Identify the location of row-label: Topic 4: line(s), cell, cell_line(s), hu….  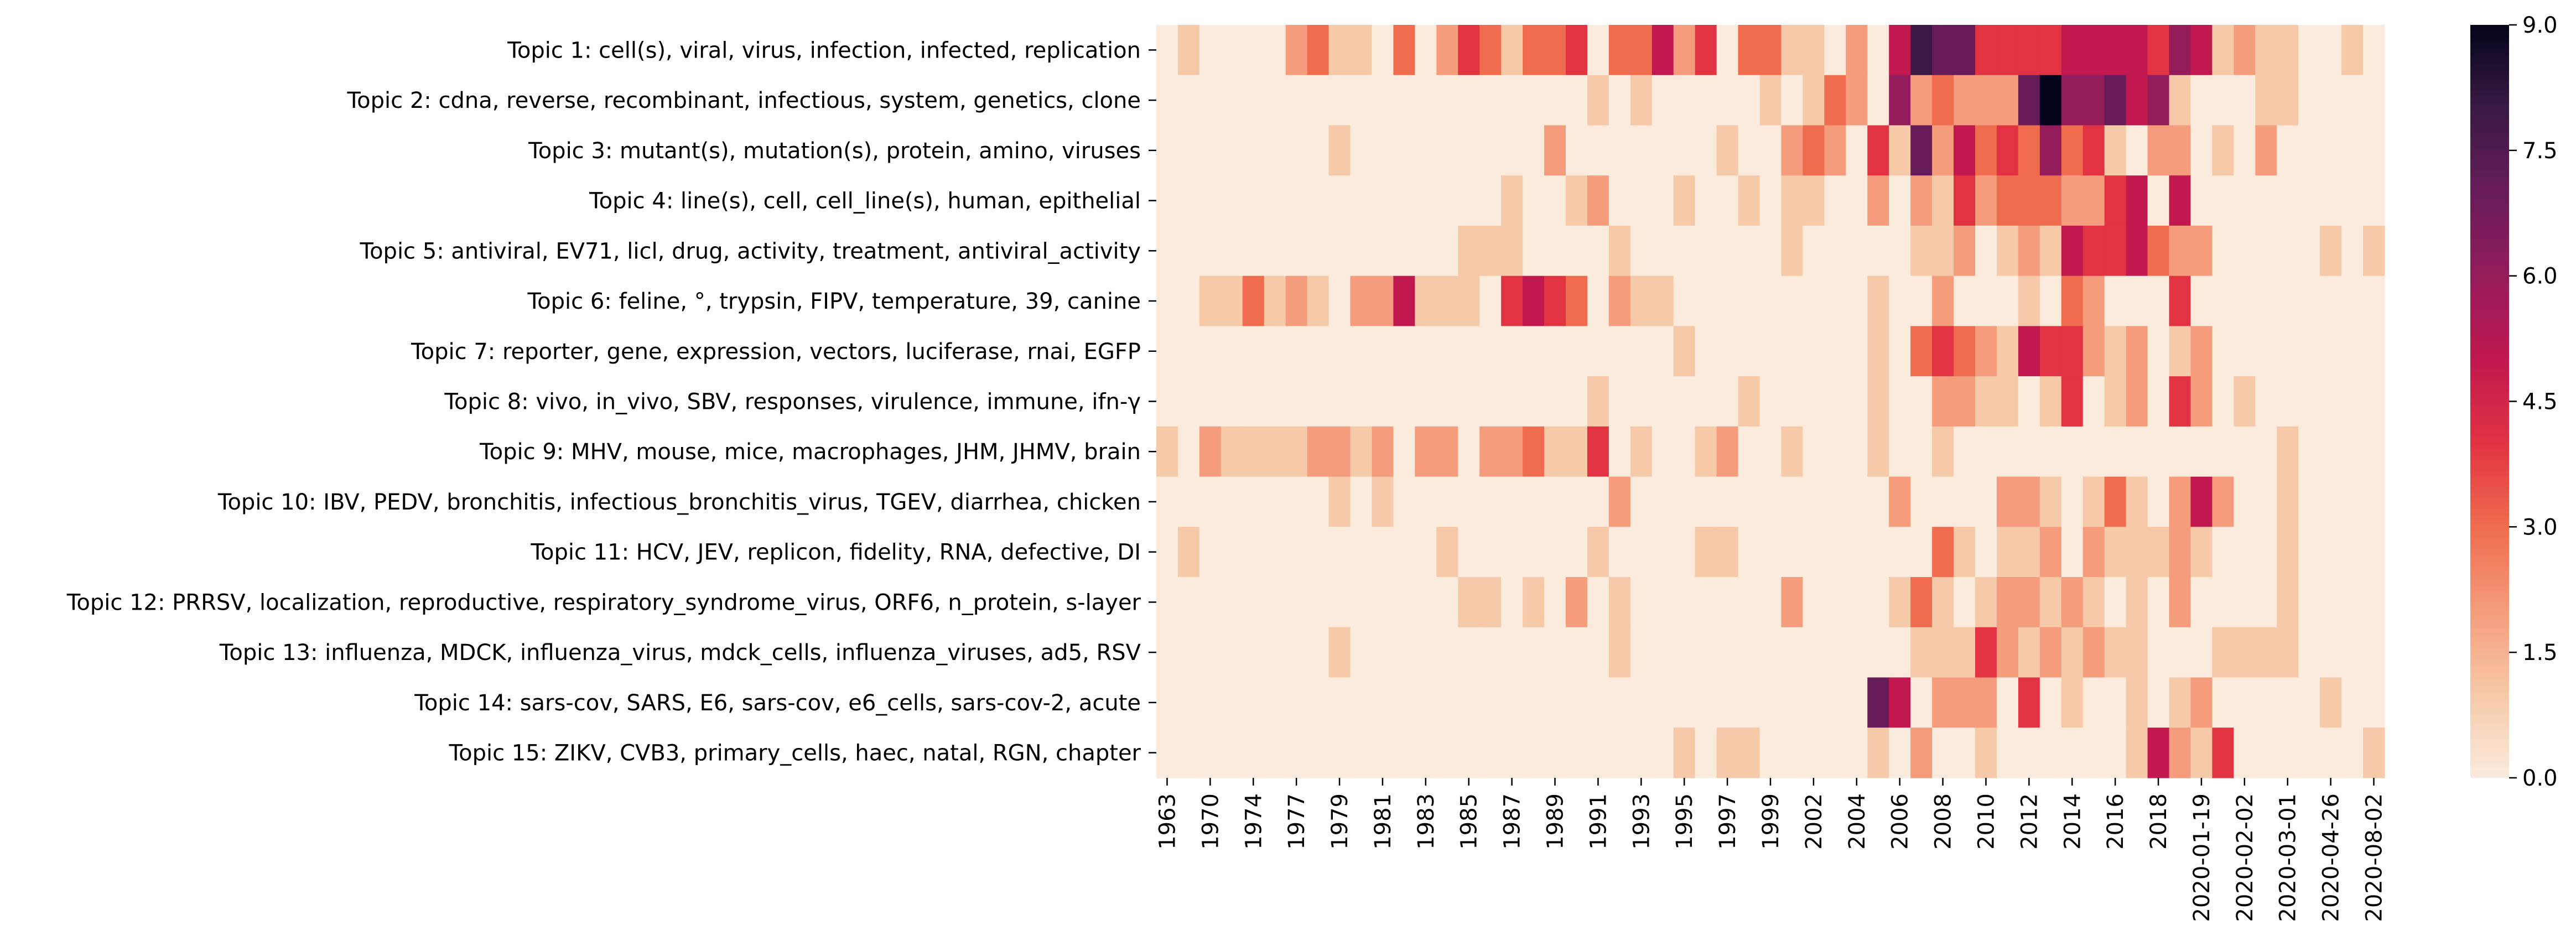
(865, 201).